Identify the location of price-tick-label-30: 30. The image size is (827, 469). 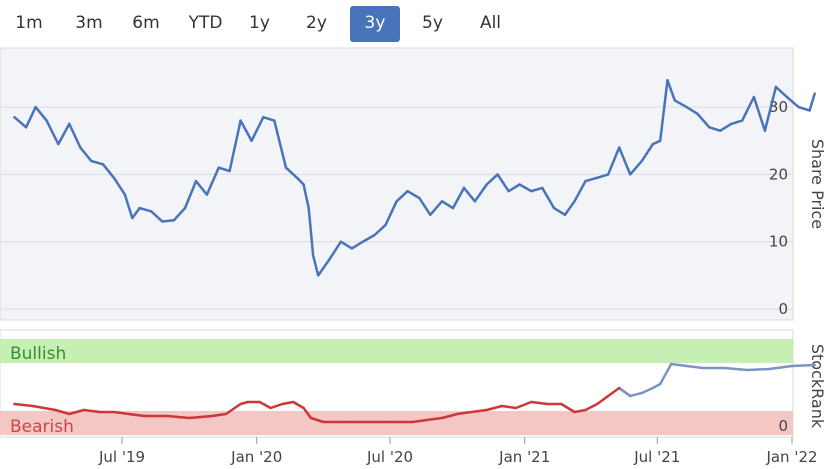
(778, 107).